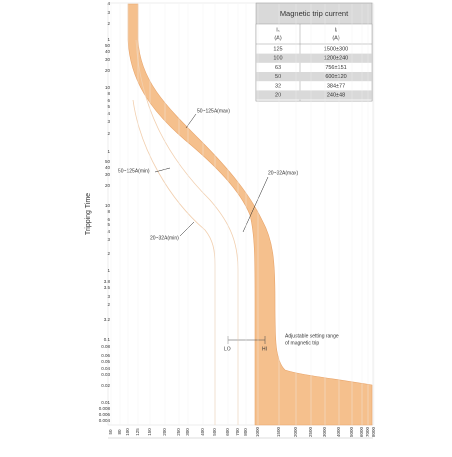 The width and height of the screenshot is (452, 457). I want to click on y-tick-label: 3.5, so click(107, 287).